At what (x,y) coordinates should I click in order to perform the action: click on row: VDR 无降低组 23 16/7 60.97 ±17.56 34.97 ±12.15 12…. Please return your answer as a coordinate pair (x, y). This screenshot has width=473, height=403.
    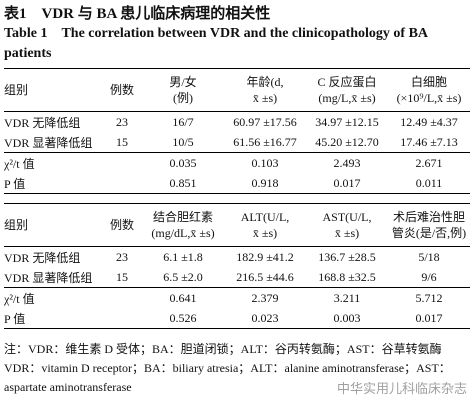
    Looking at the image, I should click on (237, 122).